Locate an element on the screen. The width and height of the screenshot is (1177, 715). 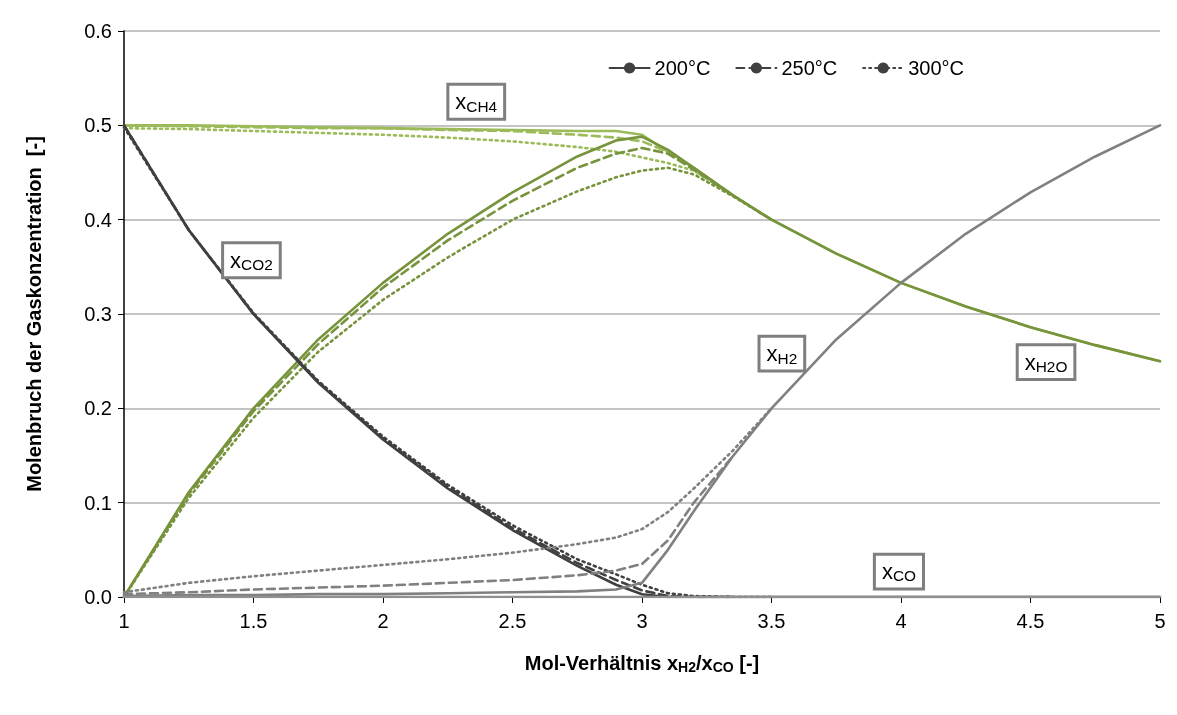
annotation: xH2 is located at coordinates (782, 354).